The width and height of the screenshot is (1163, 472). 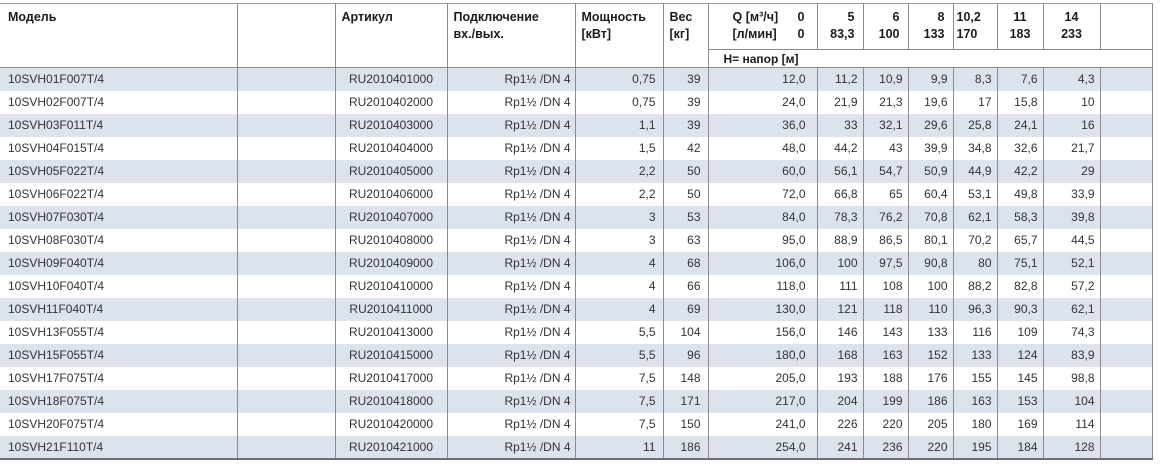 I want to click on header-power: Мощность [кВт], so click(x=619, y=35).